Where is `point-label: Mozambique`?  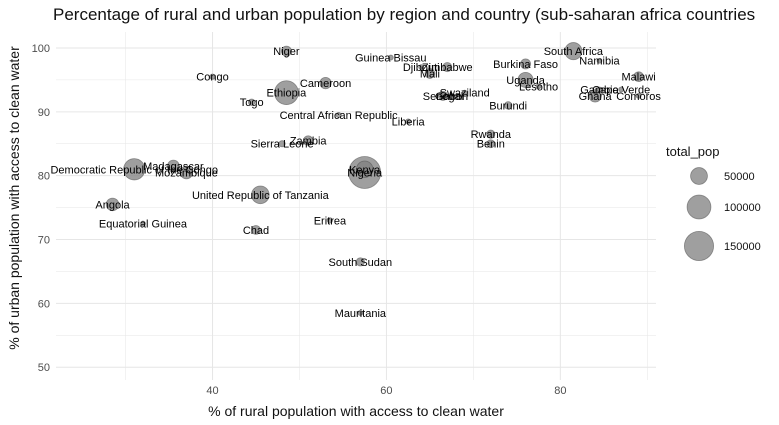
point-label: Mozambique is located at coordinates (186, 173).